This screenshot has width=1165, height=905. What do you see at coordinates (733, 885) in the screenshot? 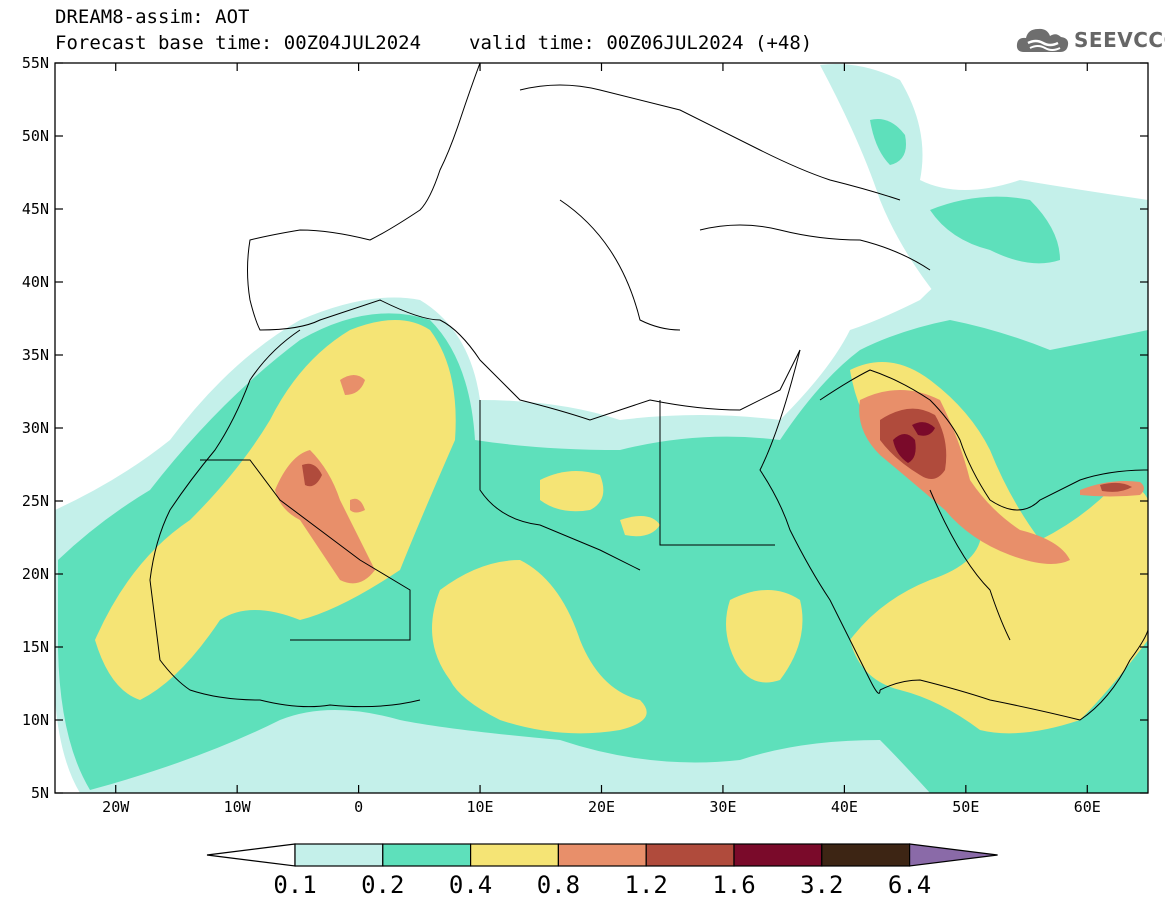
I see `colorbar-level-label: 1.6` at bounding box center [733, 885].